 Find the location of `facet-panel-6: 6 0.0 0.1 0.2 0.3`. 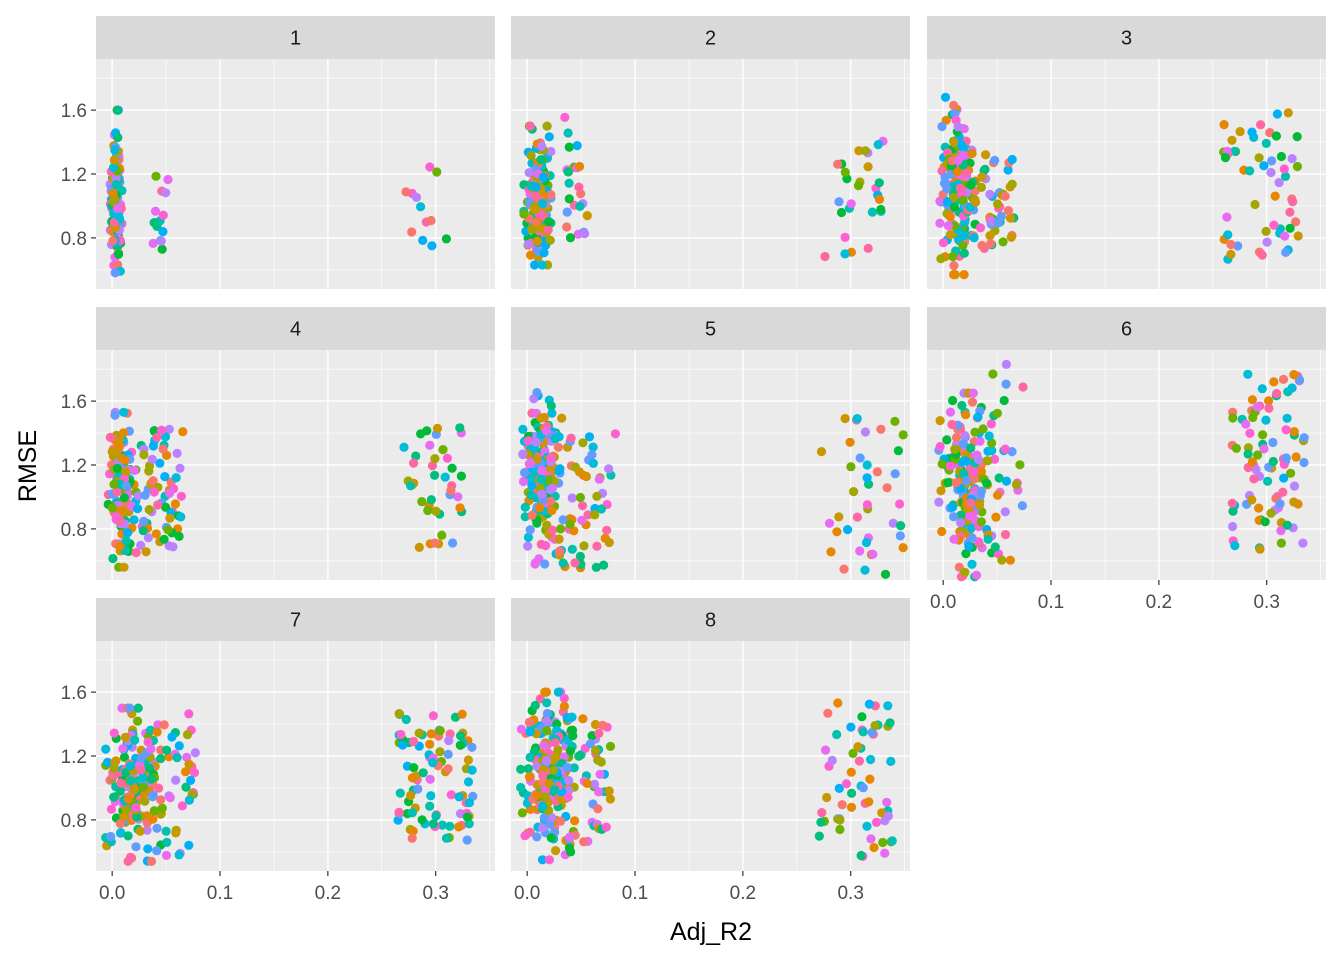

facet-panel-6: 6 0.0 0.1 0.2 0.3 is located at coordinates (1126, 460).